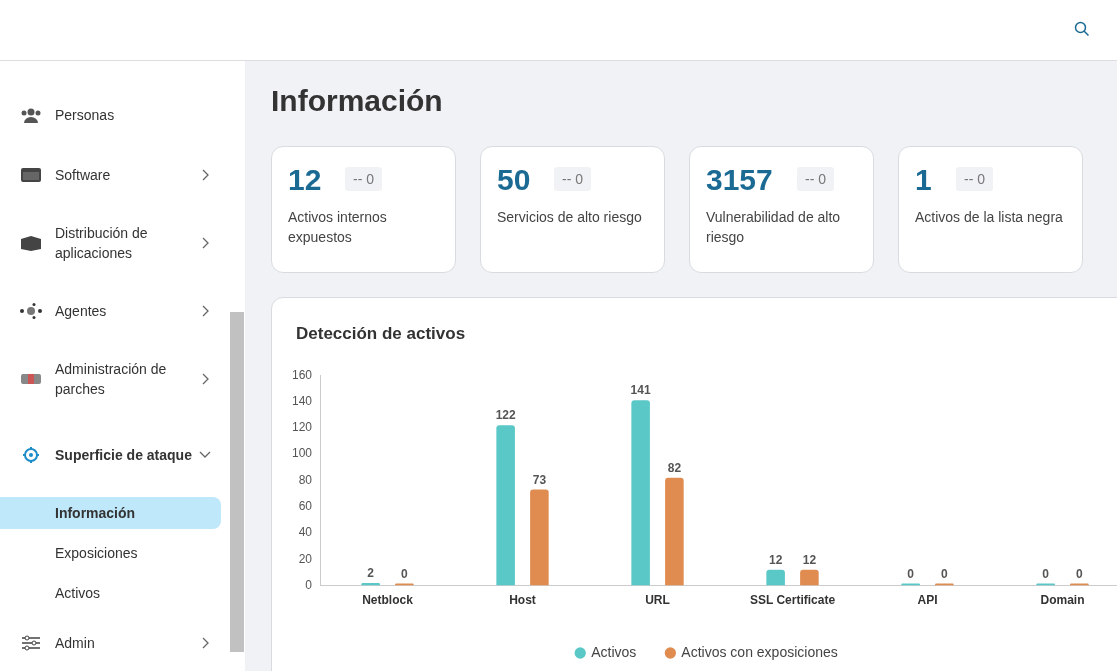 The image size is (1117, 671). What do you see at coordinates (640, 390) in the screenshot?
I see `data-label: 141` at bounding box center [640, 390].